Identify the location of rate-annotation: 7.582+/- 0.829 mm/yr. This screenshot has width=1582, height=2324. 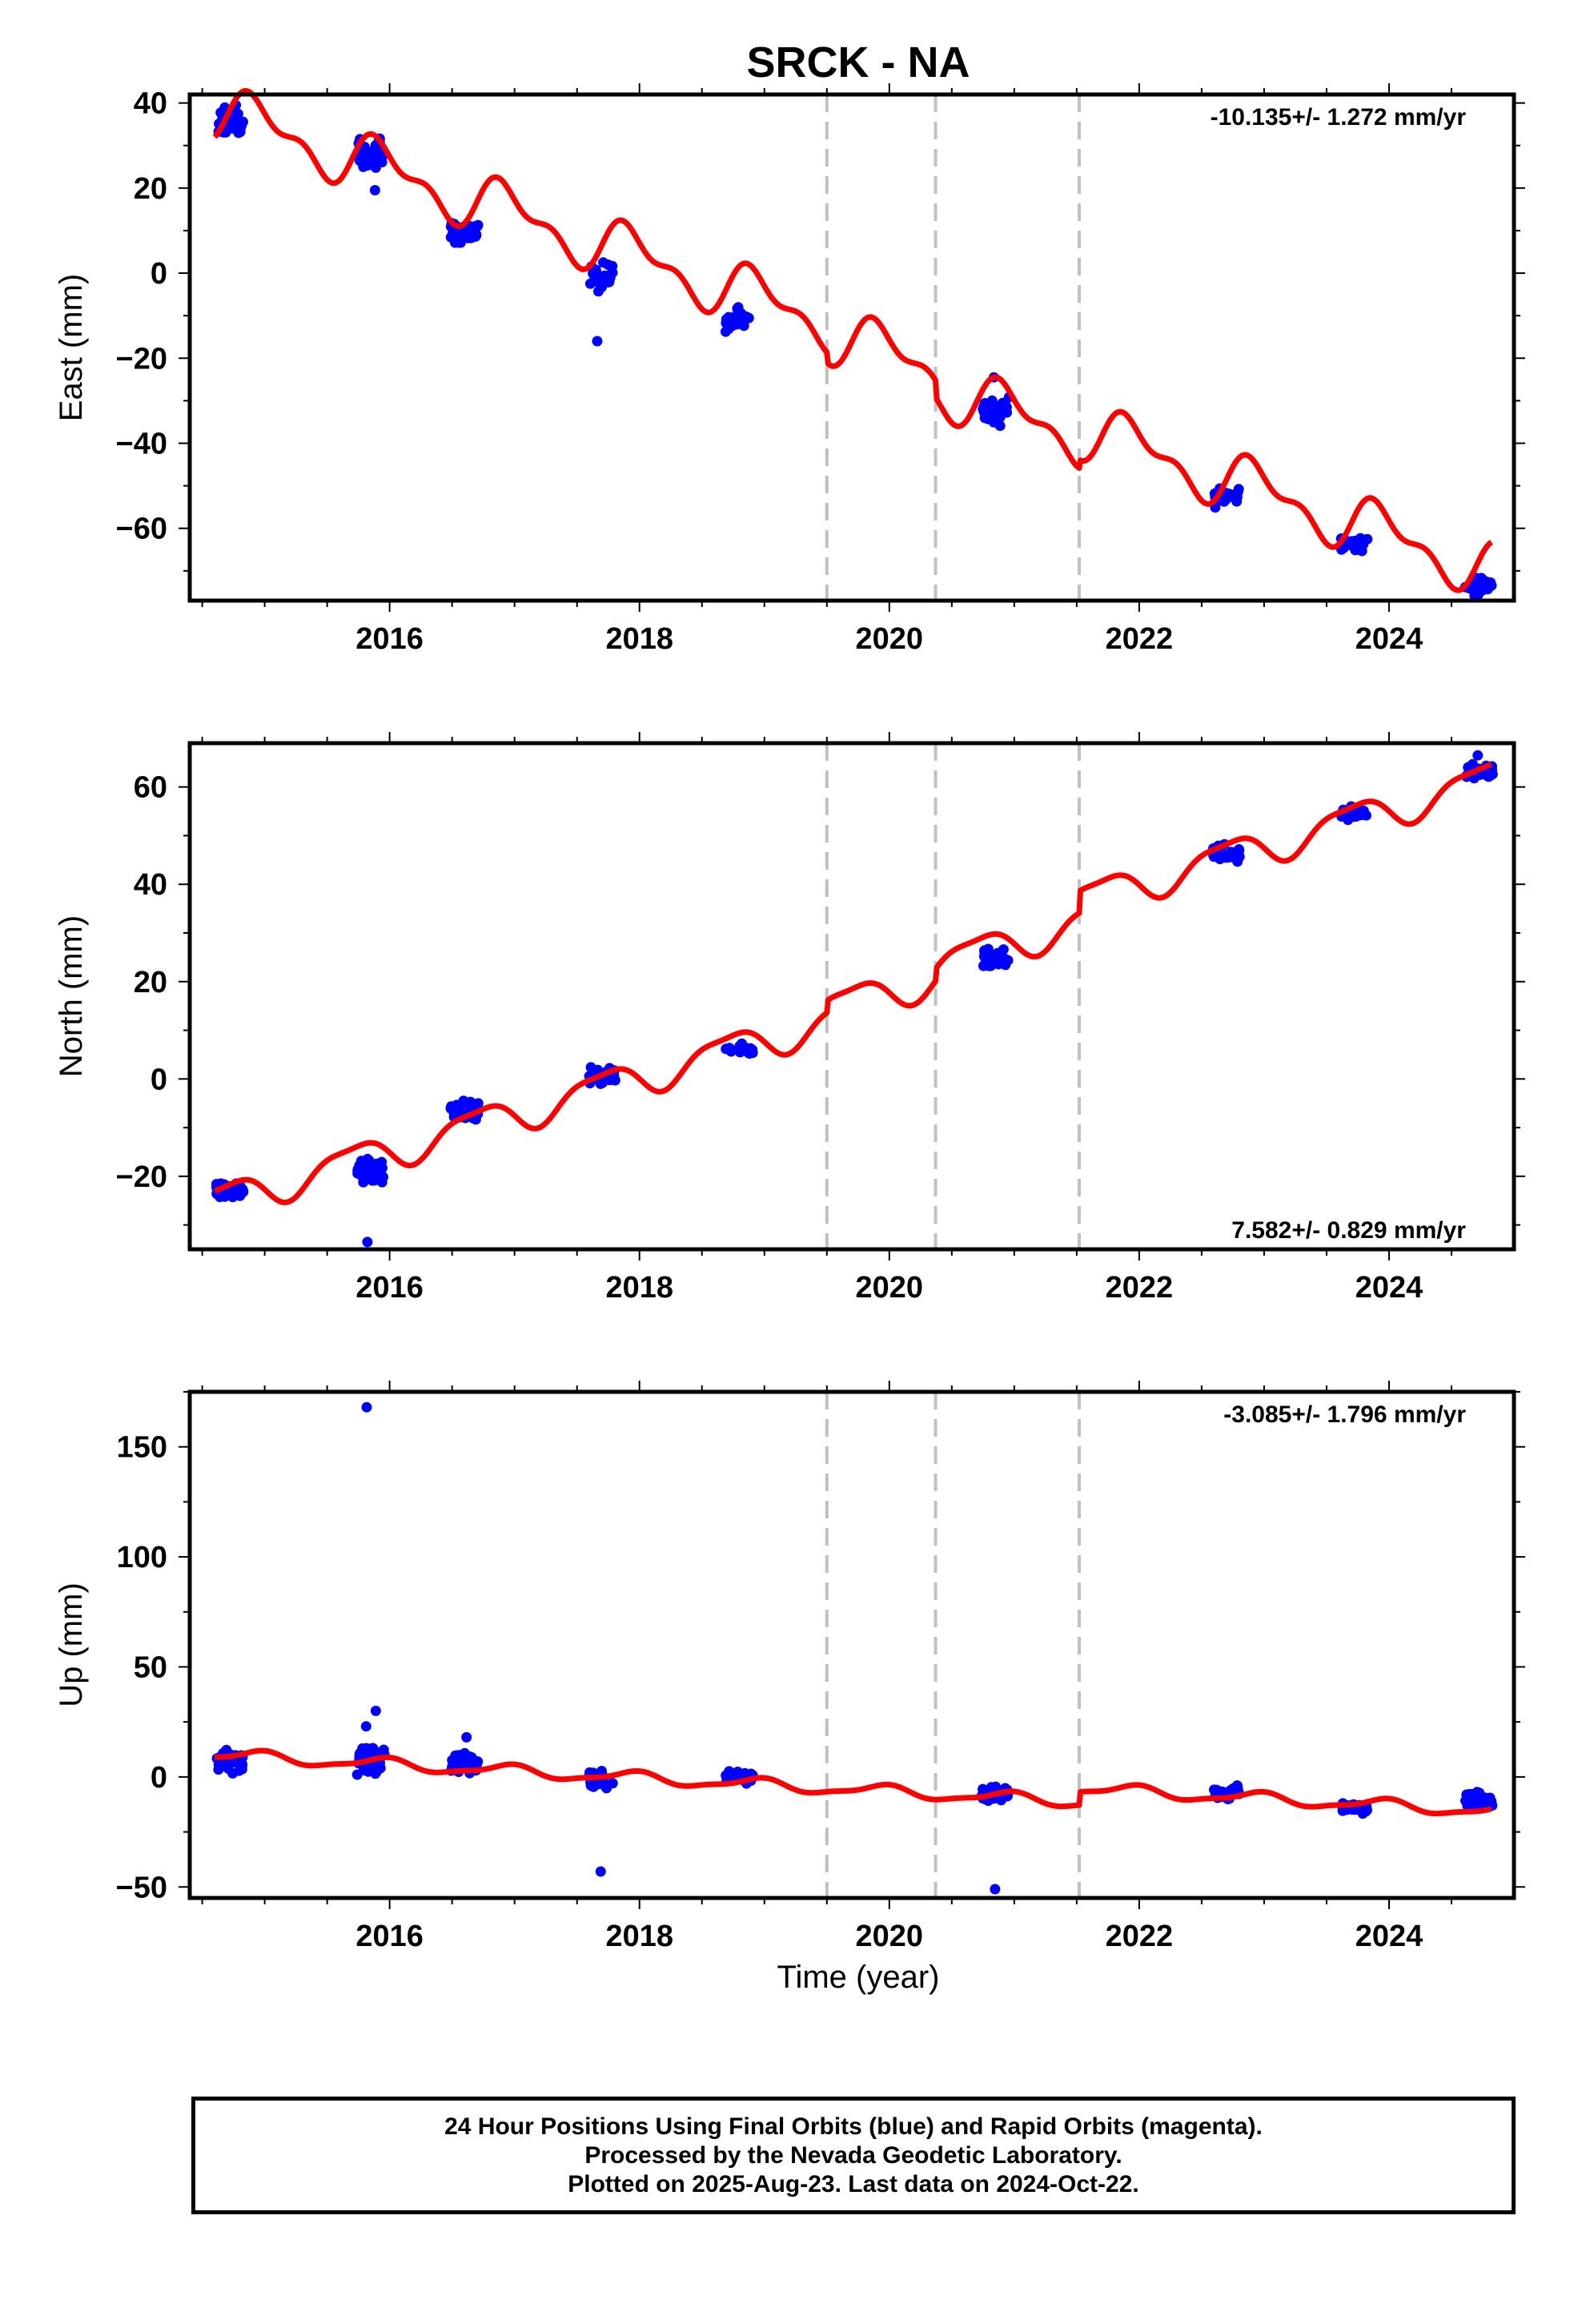
(1349, 1230).